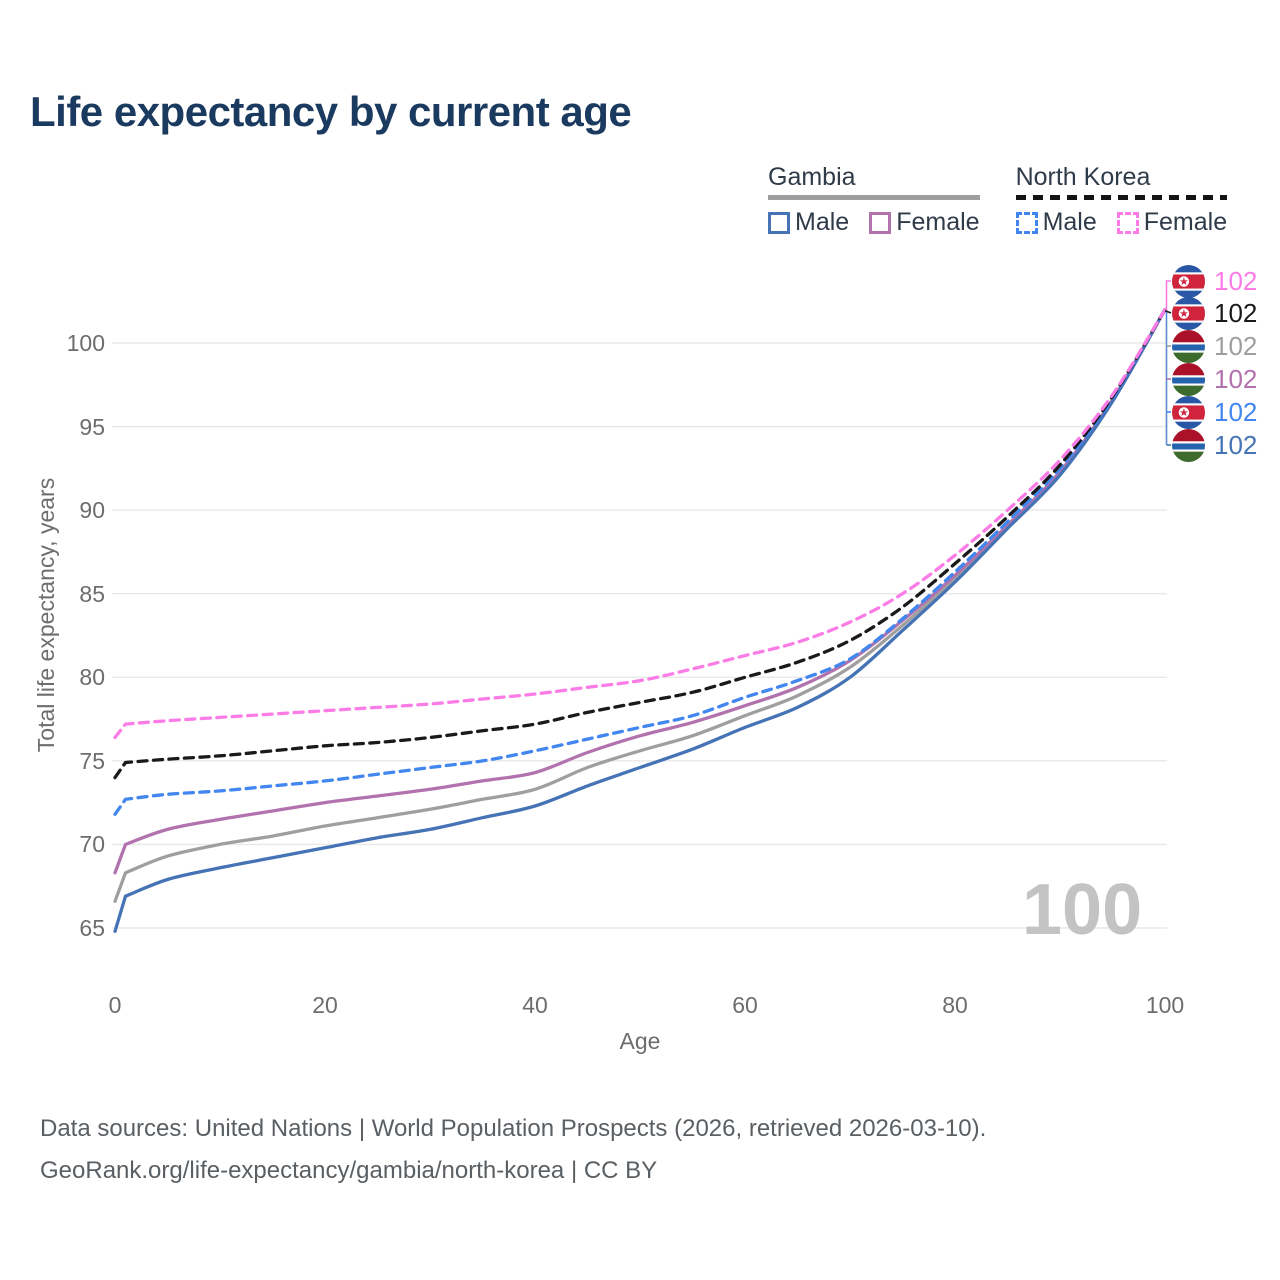 Image resolution: width=1280 pixels, height=1280 pixels. I want to click on legend-underline-north-korea, so click(1121, 197).